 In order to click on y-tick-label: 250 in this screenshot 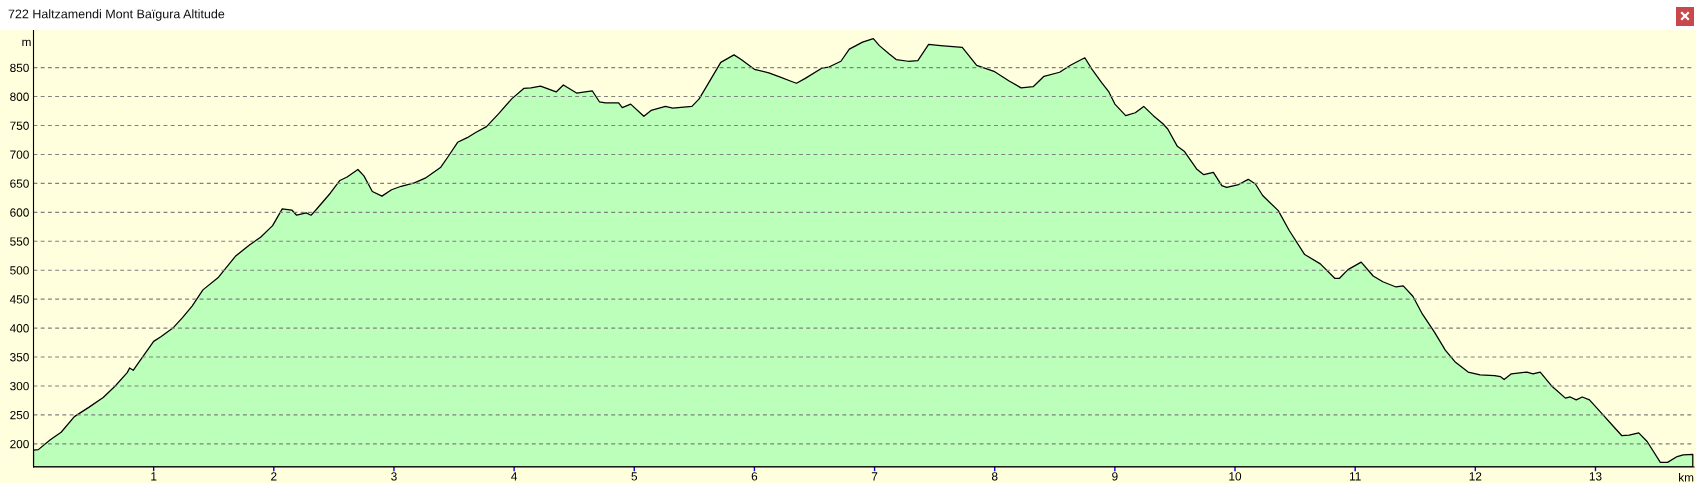, I will do `click(19, 415)`.